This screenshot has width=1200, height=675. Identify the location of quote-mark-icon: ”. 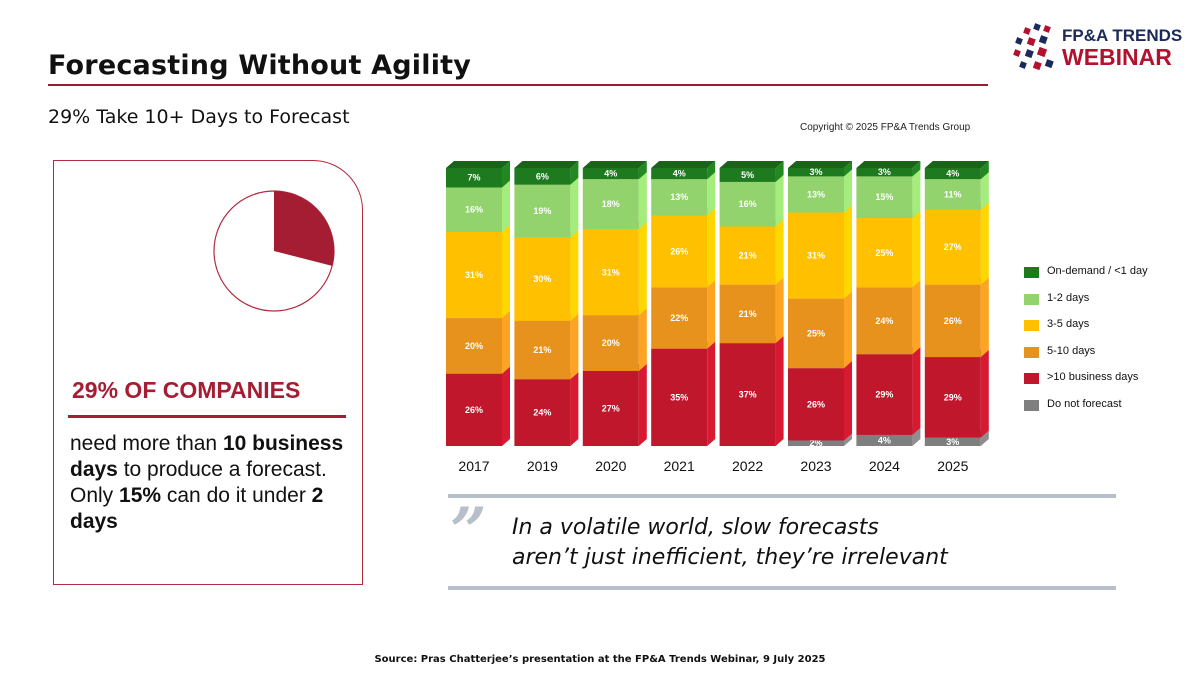
(468, 531).